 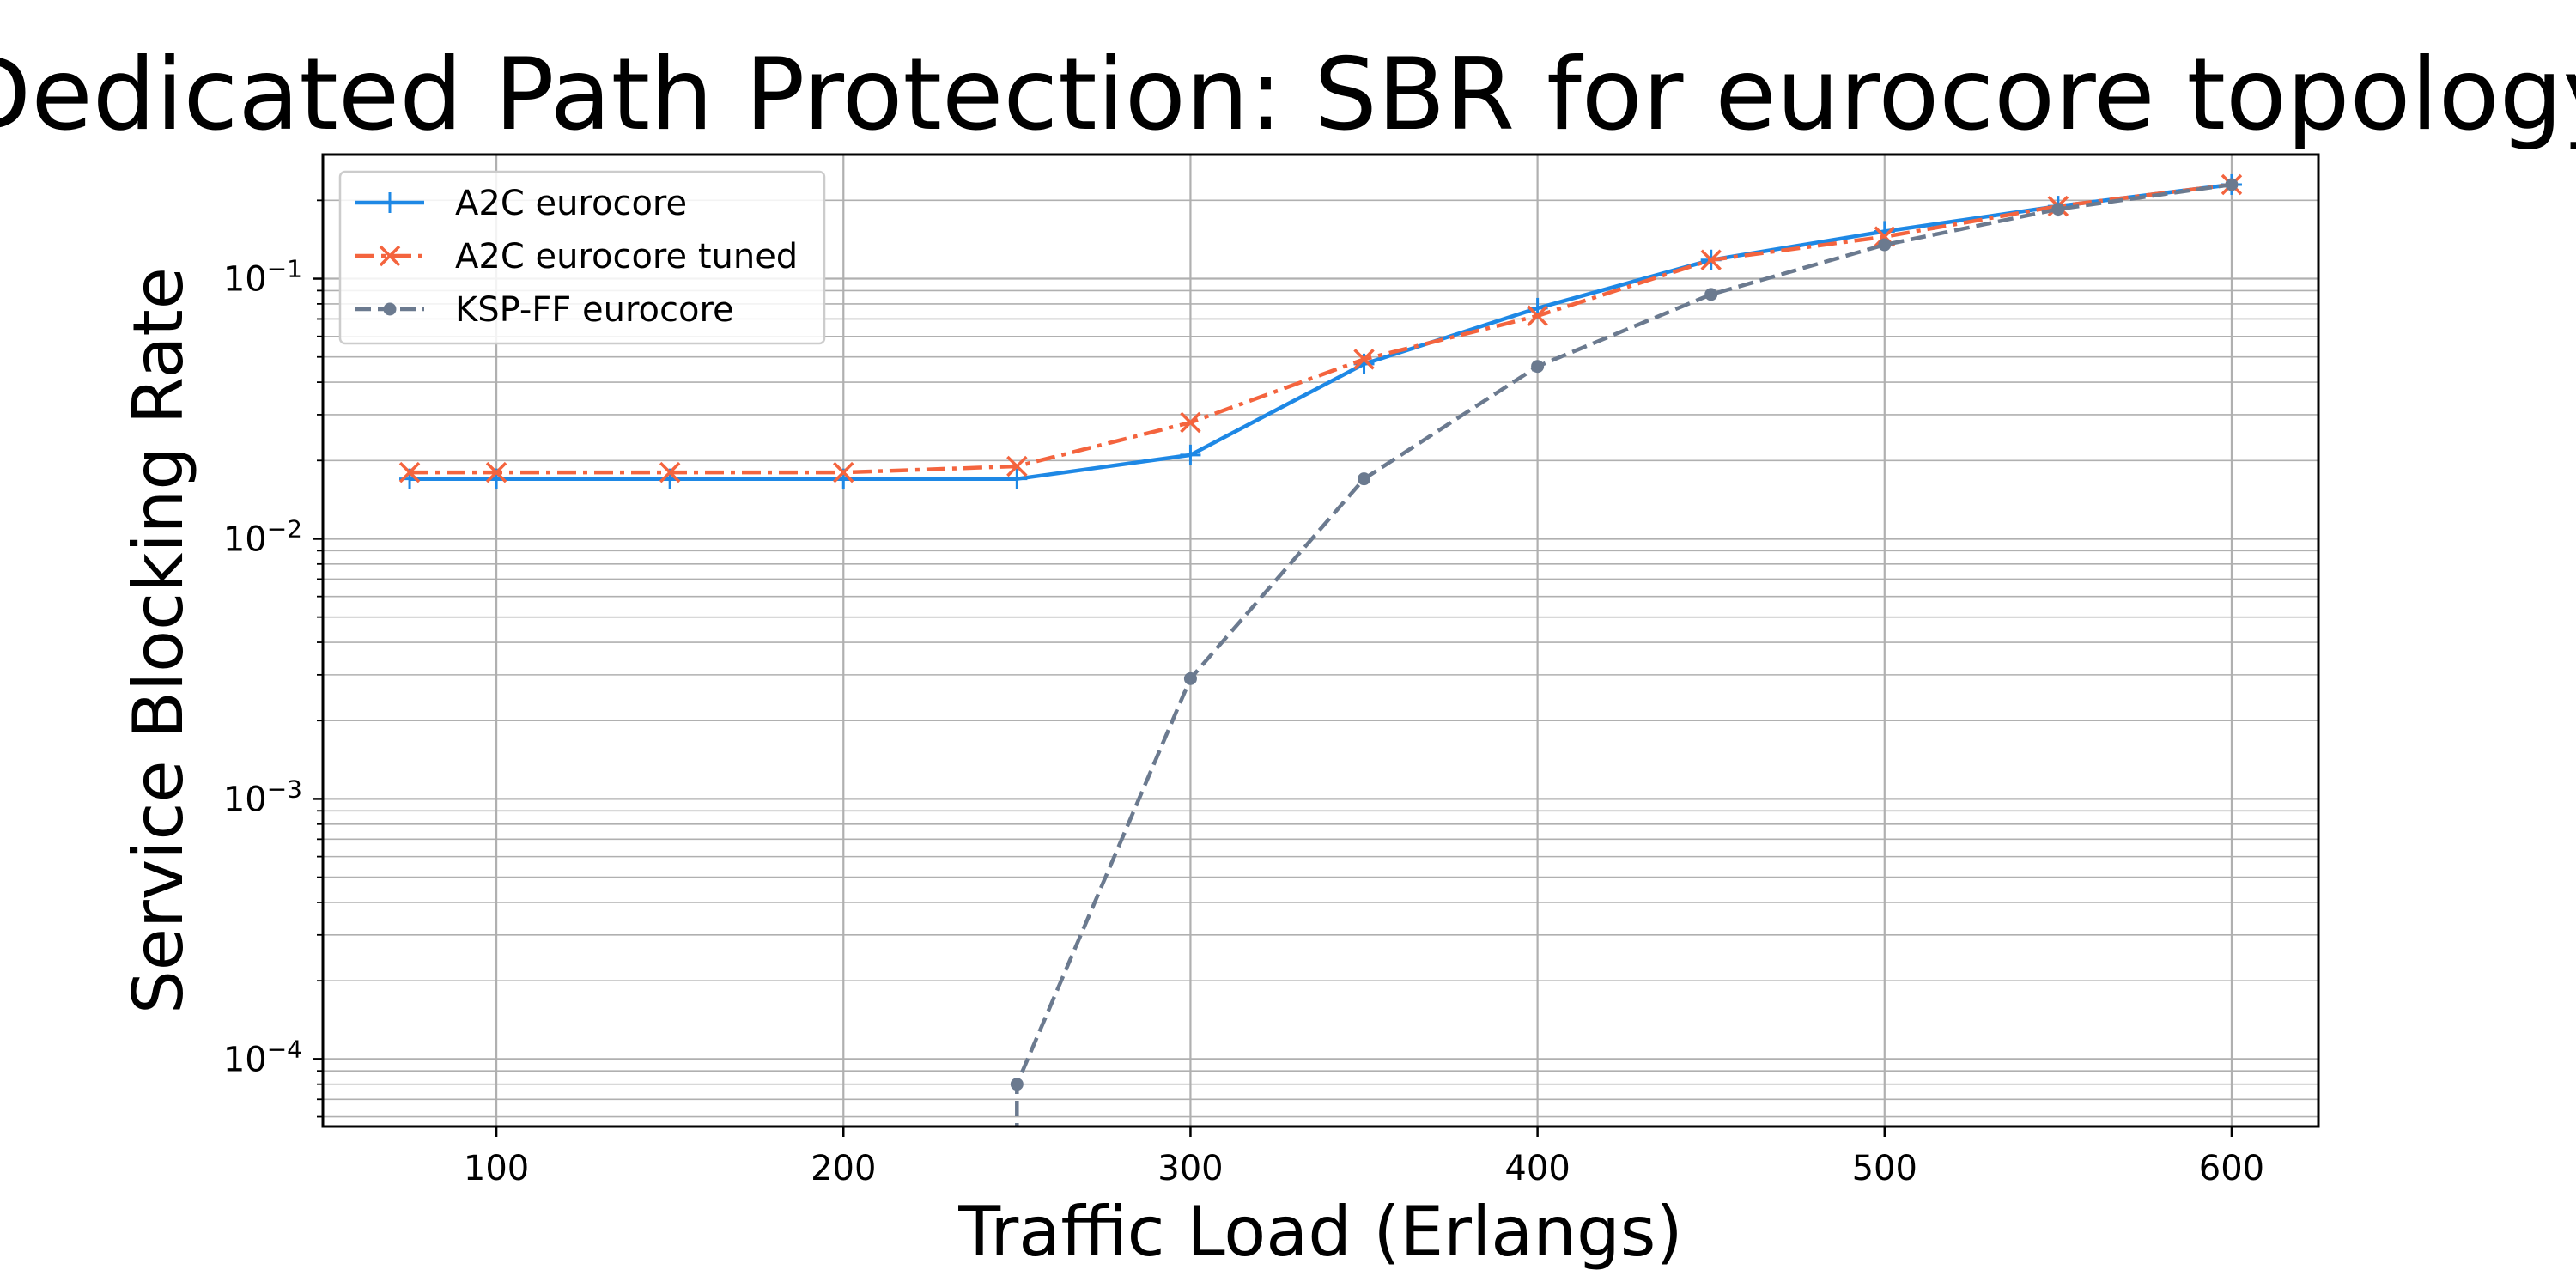 What do you see at coordinates (627, 257) in the screenshot?
I see `legend-label-a2c-eurocore-tuned: A2C eurocore tuned` at bounding box center [627, 257].